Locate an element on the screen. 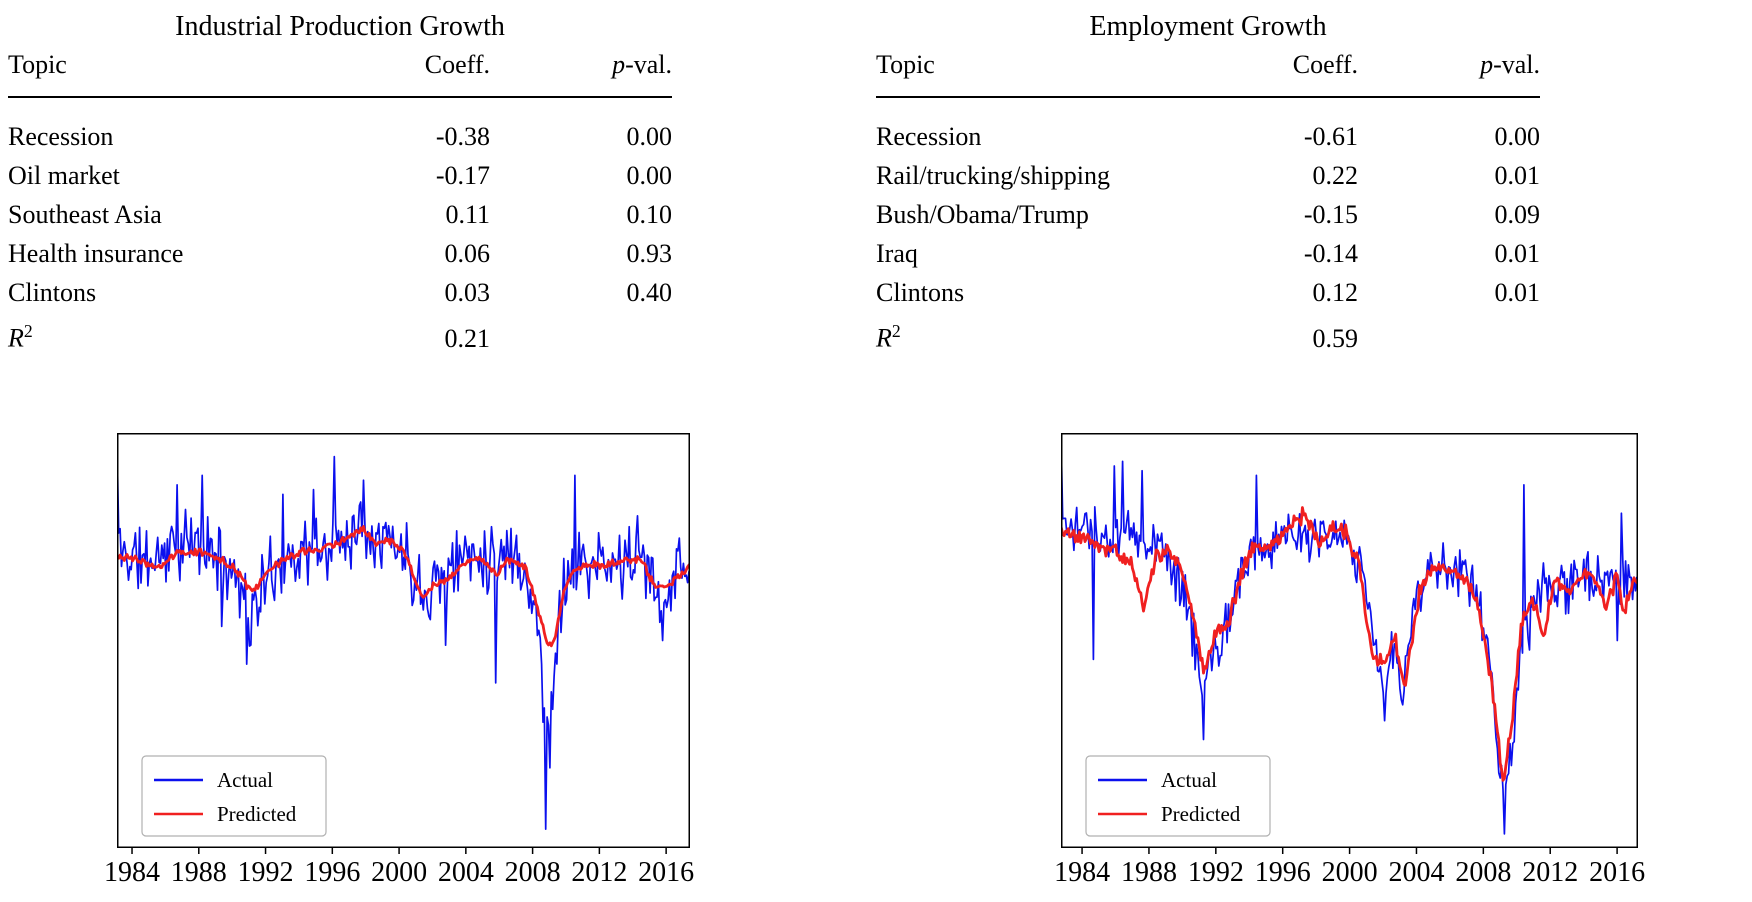  pval-cell: 0.93 is located at coordinates (649, 253).